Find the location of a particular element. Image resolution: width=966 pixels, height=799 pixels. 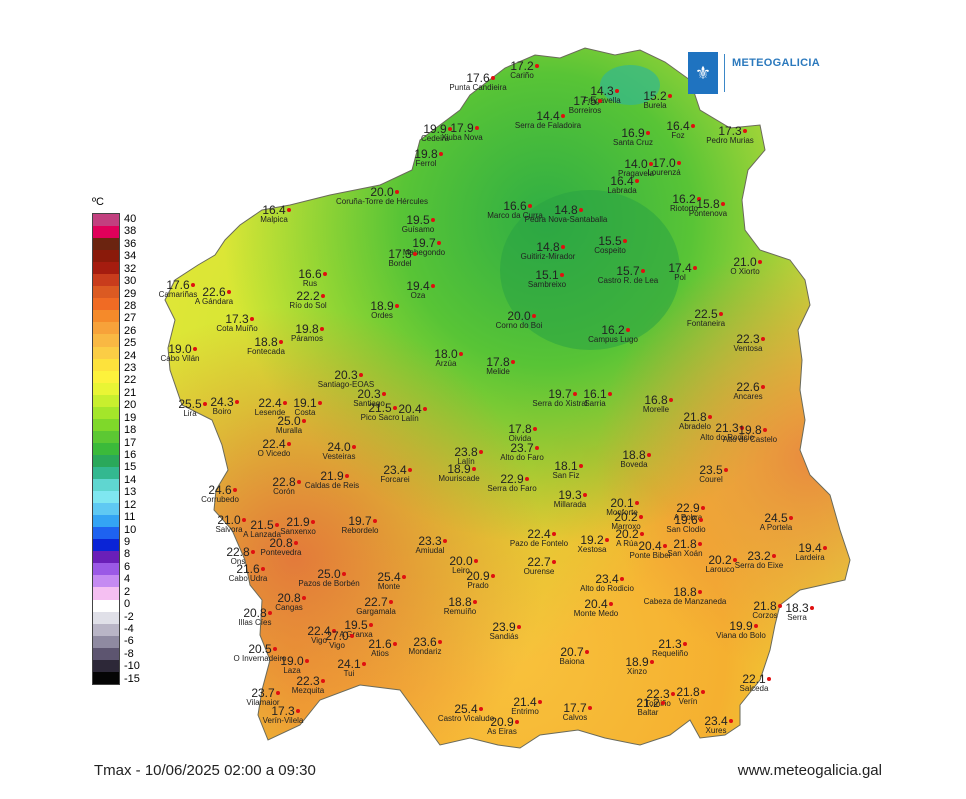

weather-station: 20.9As Eiras is located at coordinates (503, 725).